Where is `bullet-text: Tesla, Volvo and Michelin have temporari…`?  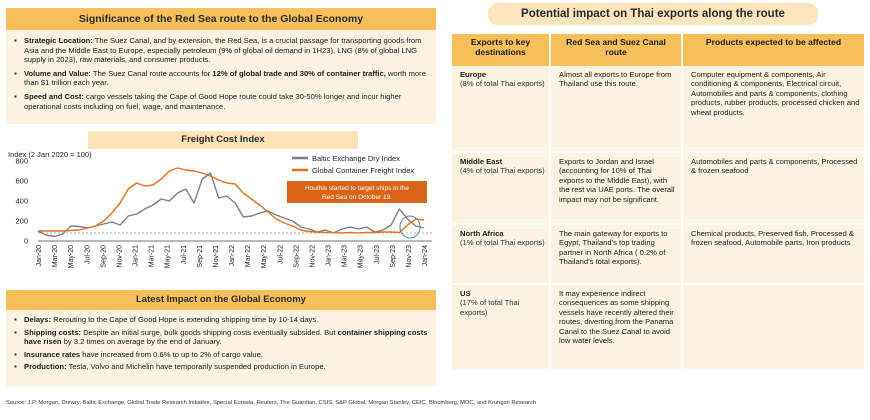 bullet-text: Tesla, Volvo and Michelin have temporari… is located at coordinates (196, 367).